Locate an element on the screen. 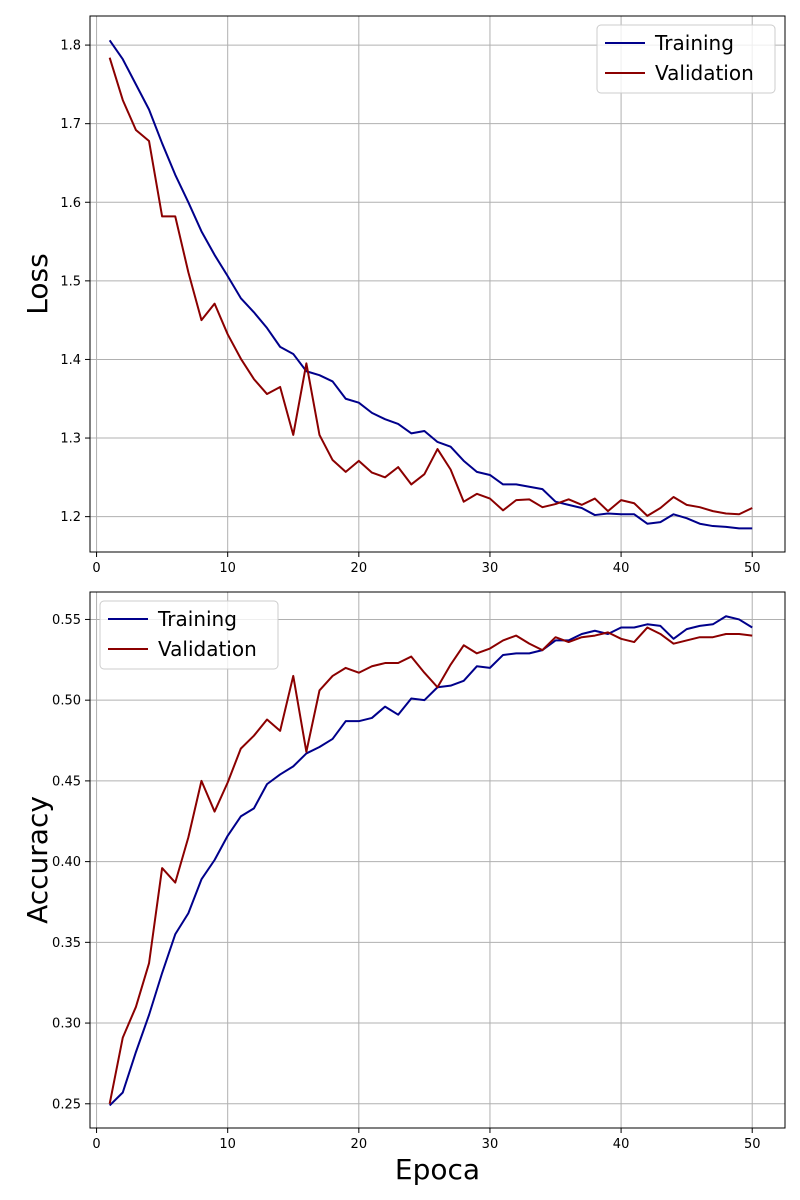  accuracy-legend-label-training: Training is located at coordinates (197, 619).